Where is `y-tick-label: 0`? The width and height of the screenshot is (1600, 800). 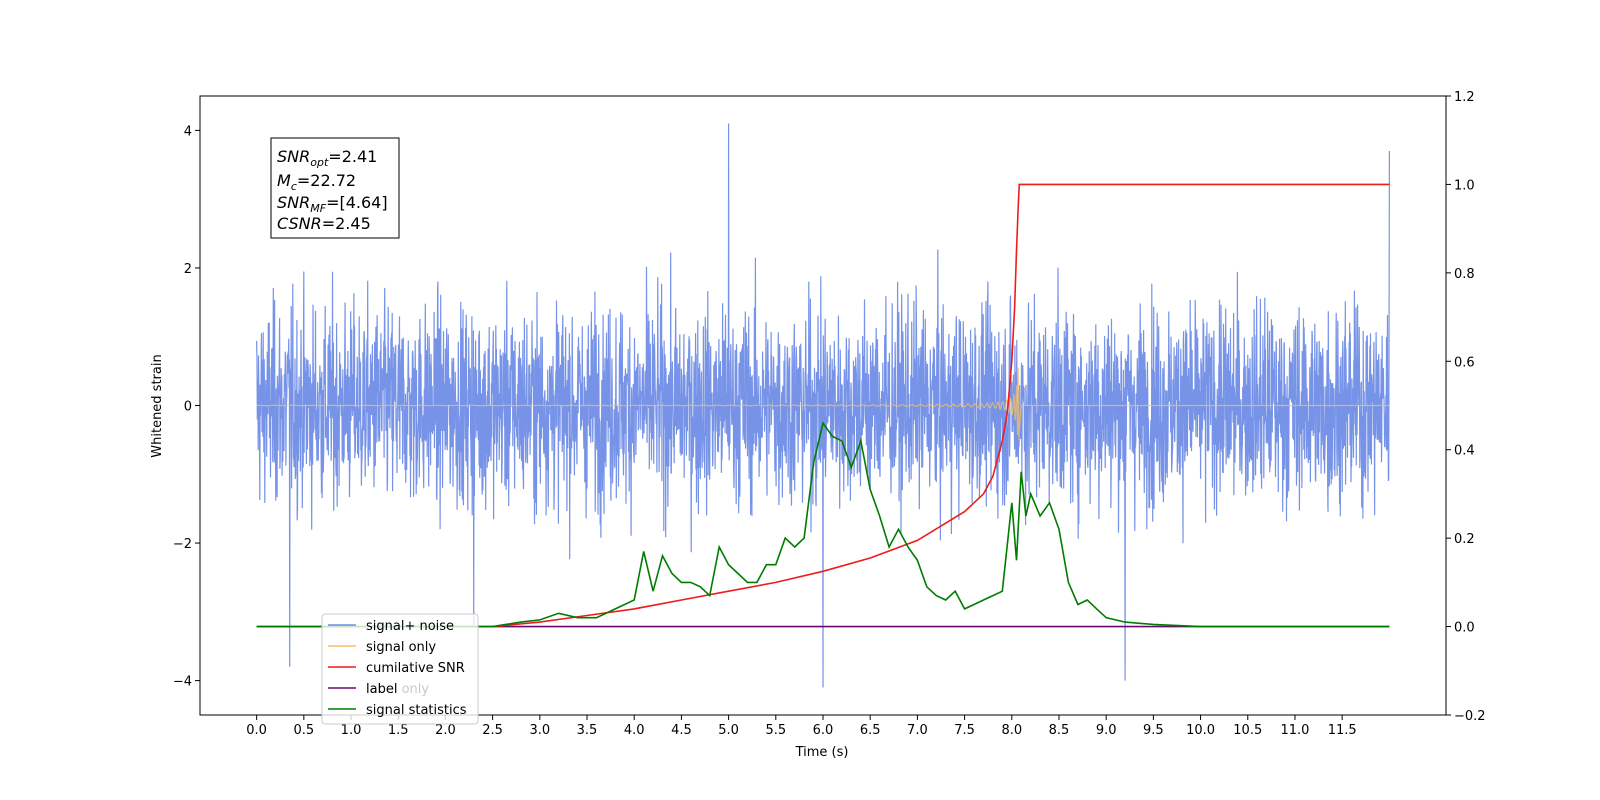 y-tick-label: 0 is located at coordinates (188, 407).